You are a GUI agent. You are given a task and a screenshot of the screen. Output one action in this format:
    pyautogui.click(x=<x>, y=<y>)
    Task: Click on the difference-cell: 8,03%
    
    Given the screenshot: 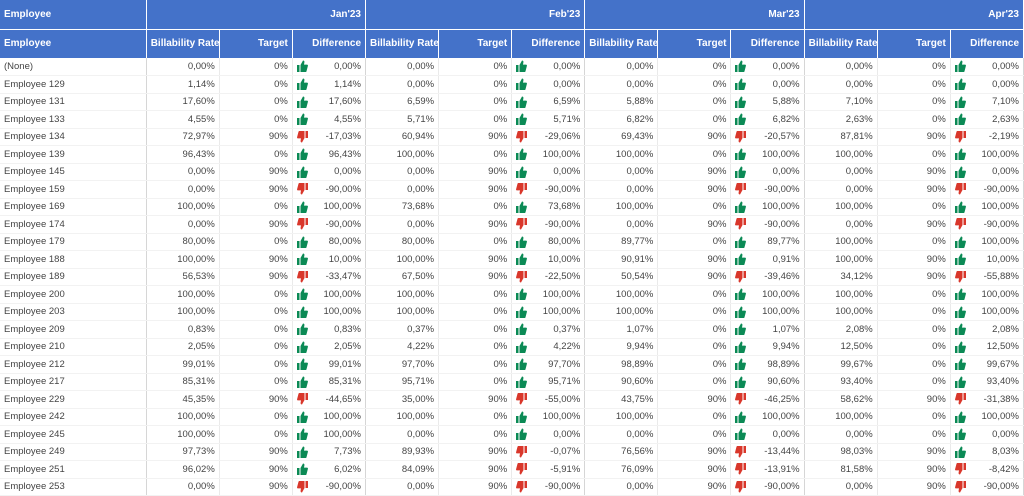 What is the action you would take?
    pyautogui.click(x=987, y=452)
    